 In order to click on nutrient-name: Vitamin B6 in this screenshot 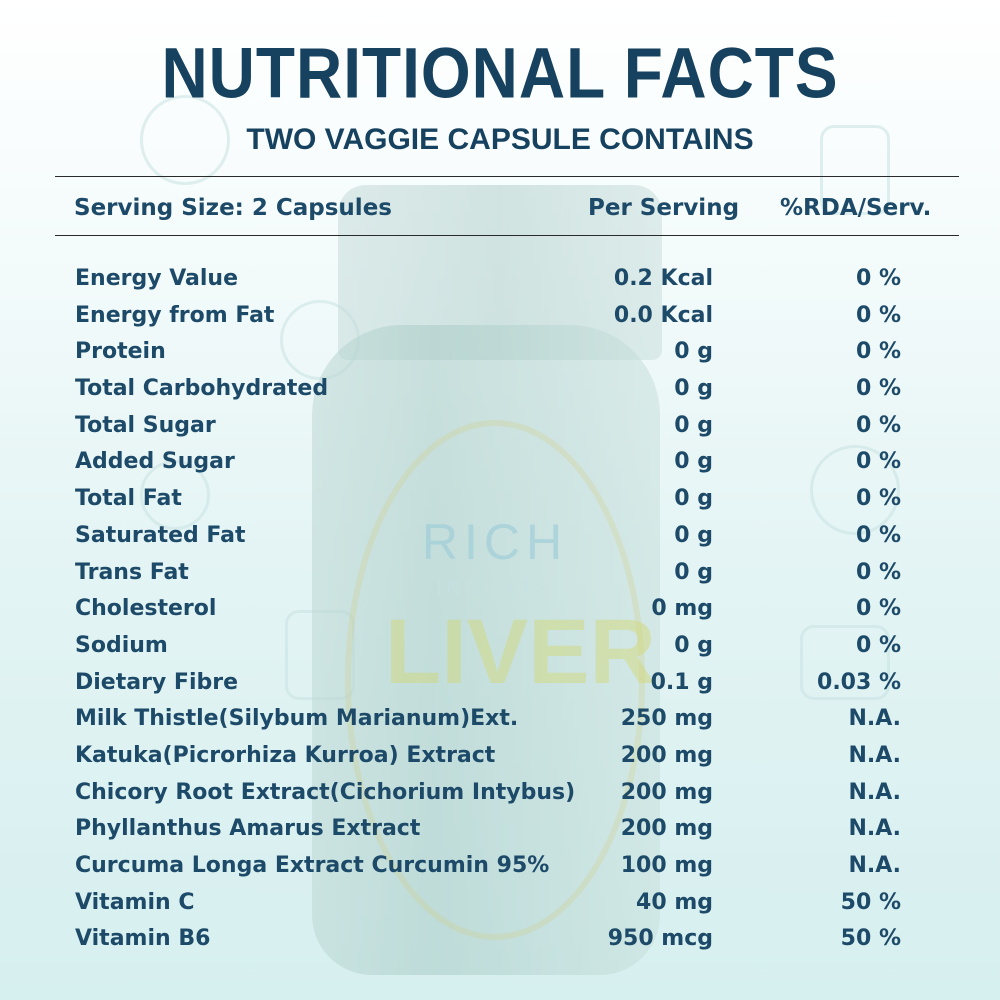, I will do `click(143, 939)`.